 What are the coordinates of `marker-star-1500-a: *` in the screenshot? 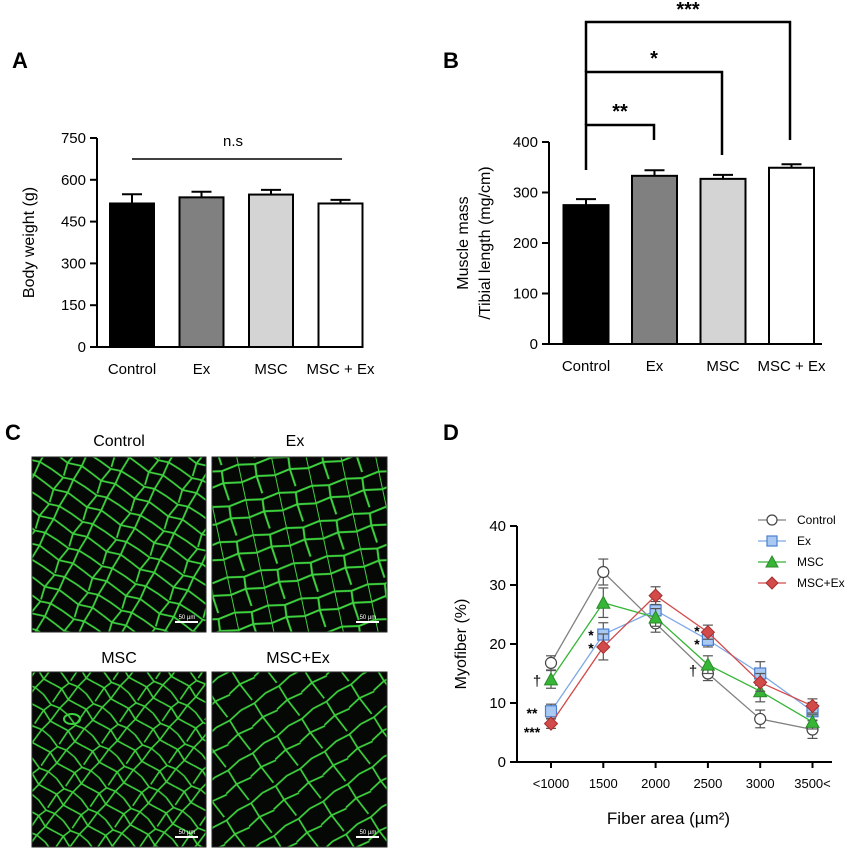 It's located at (591, 635).